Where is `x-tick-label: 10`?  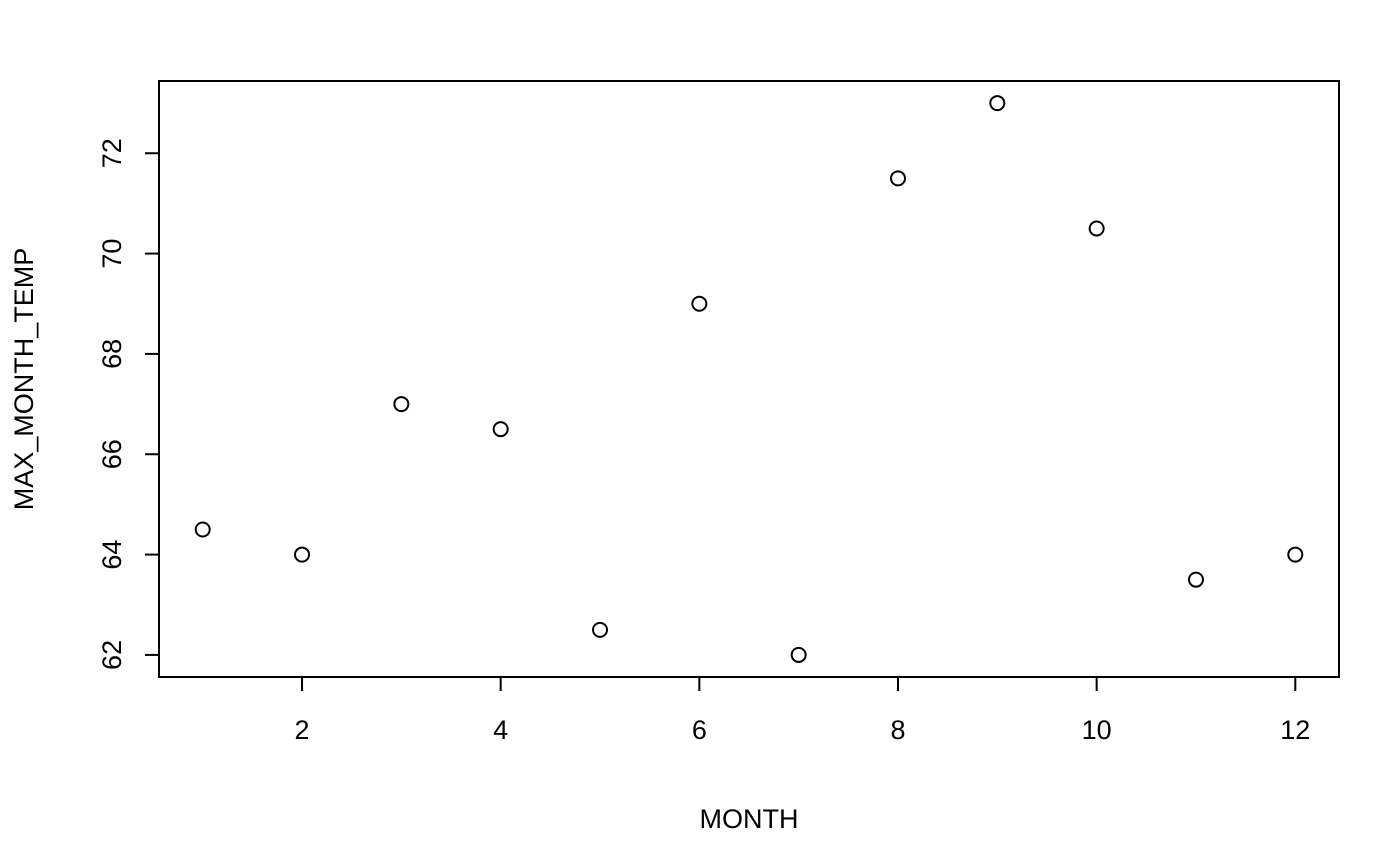 x-tick-label: 10 is located at coordinates (1097, 730).